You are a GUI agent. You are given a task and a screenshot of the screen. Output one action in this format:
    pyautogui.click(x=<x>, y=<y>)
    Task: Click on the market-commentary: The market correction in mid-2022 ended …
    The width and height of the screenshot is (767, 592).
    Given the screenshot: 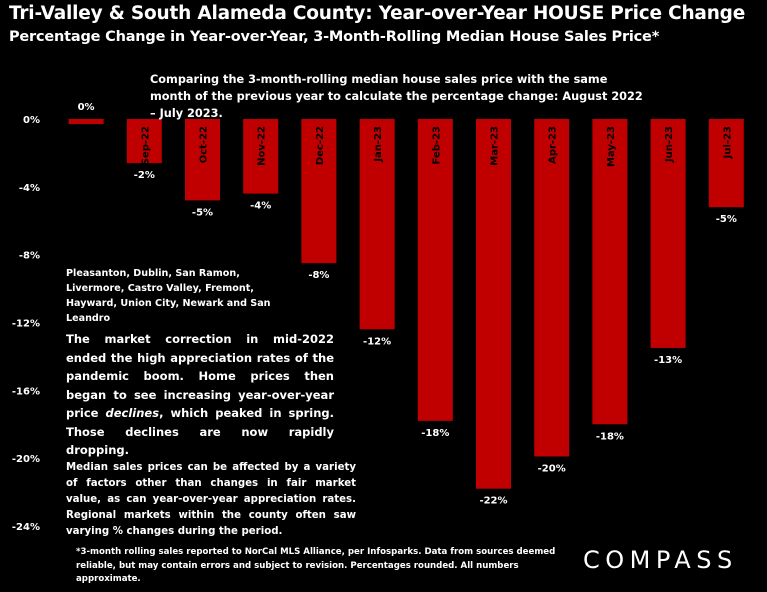 What is the action you would take?
    pyautogui.click(x=200, y=395)
    